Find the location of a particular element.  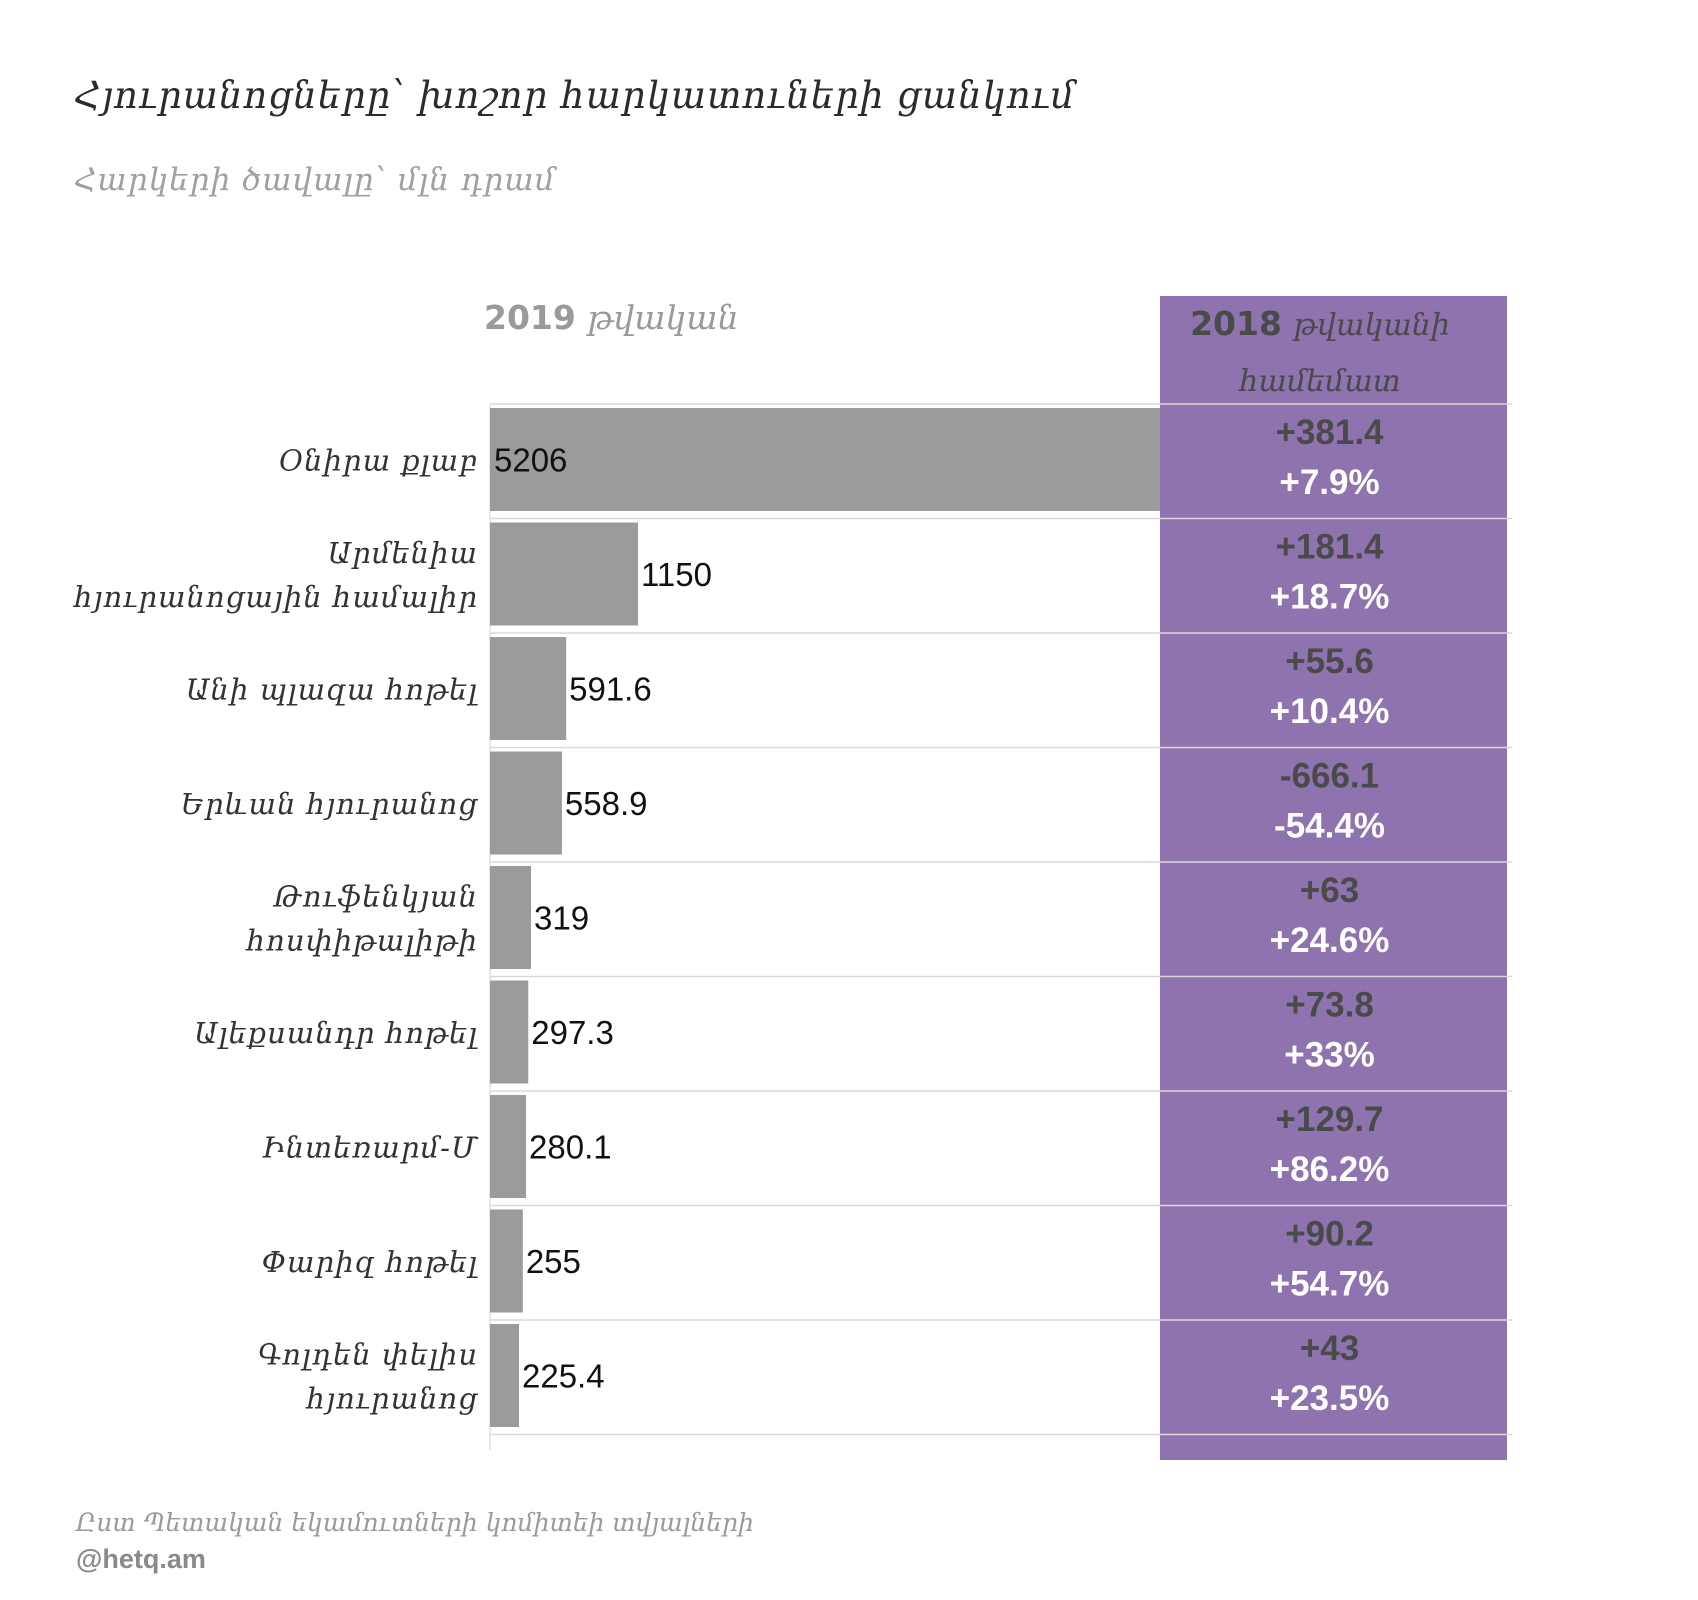

change-percent: +18.7% is located at coordinates (1330, 597).